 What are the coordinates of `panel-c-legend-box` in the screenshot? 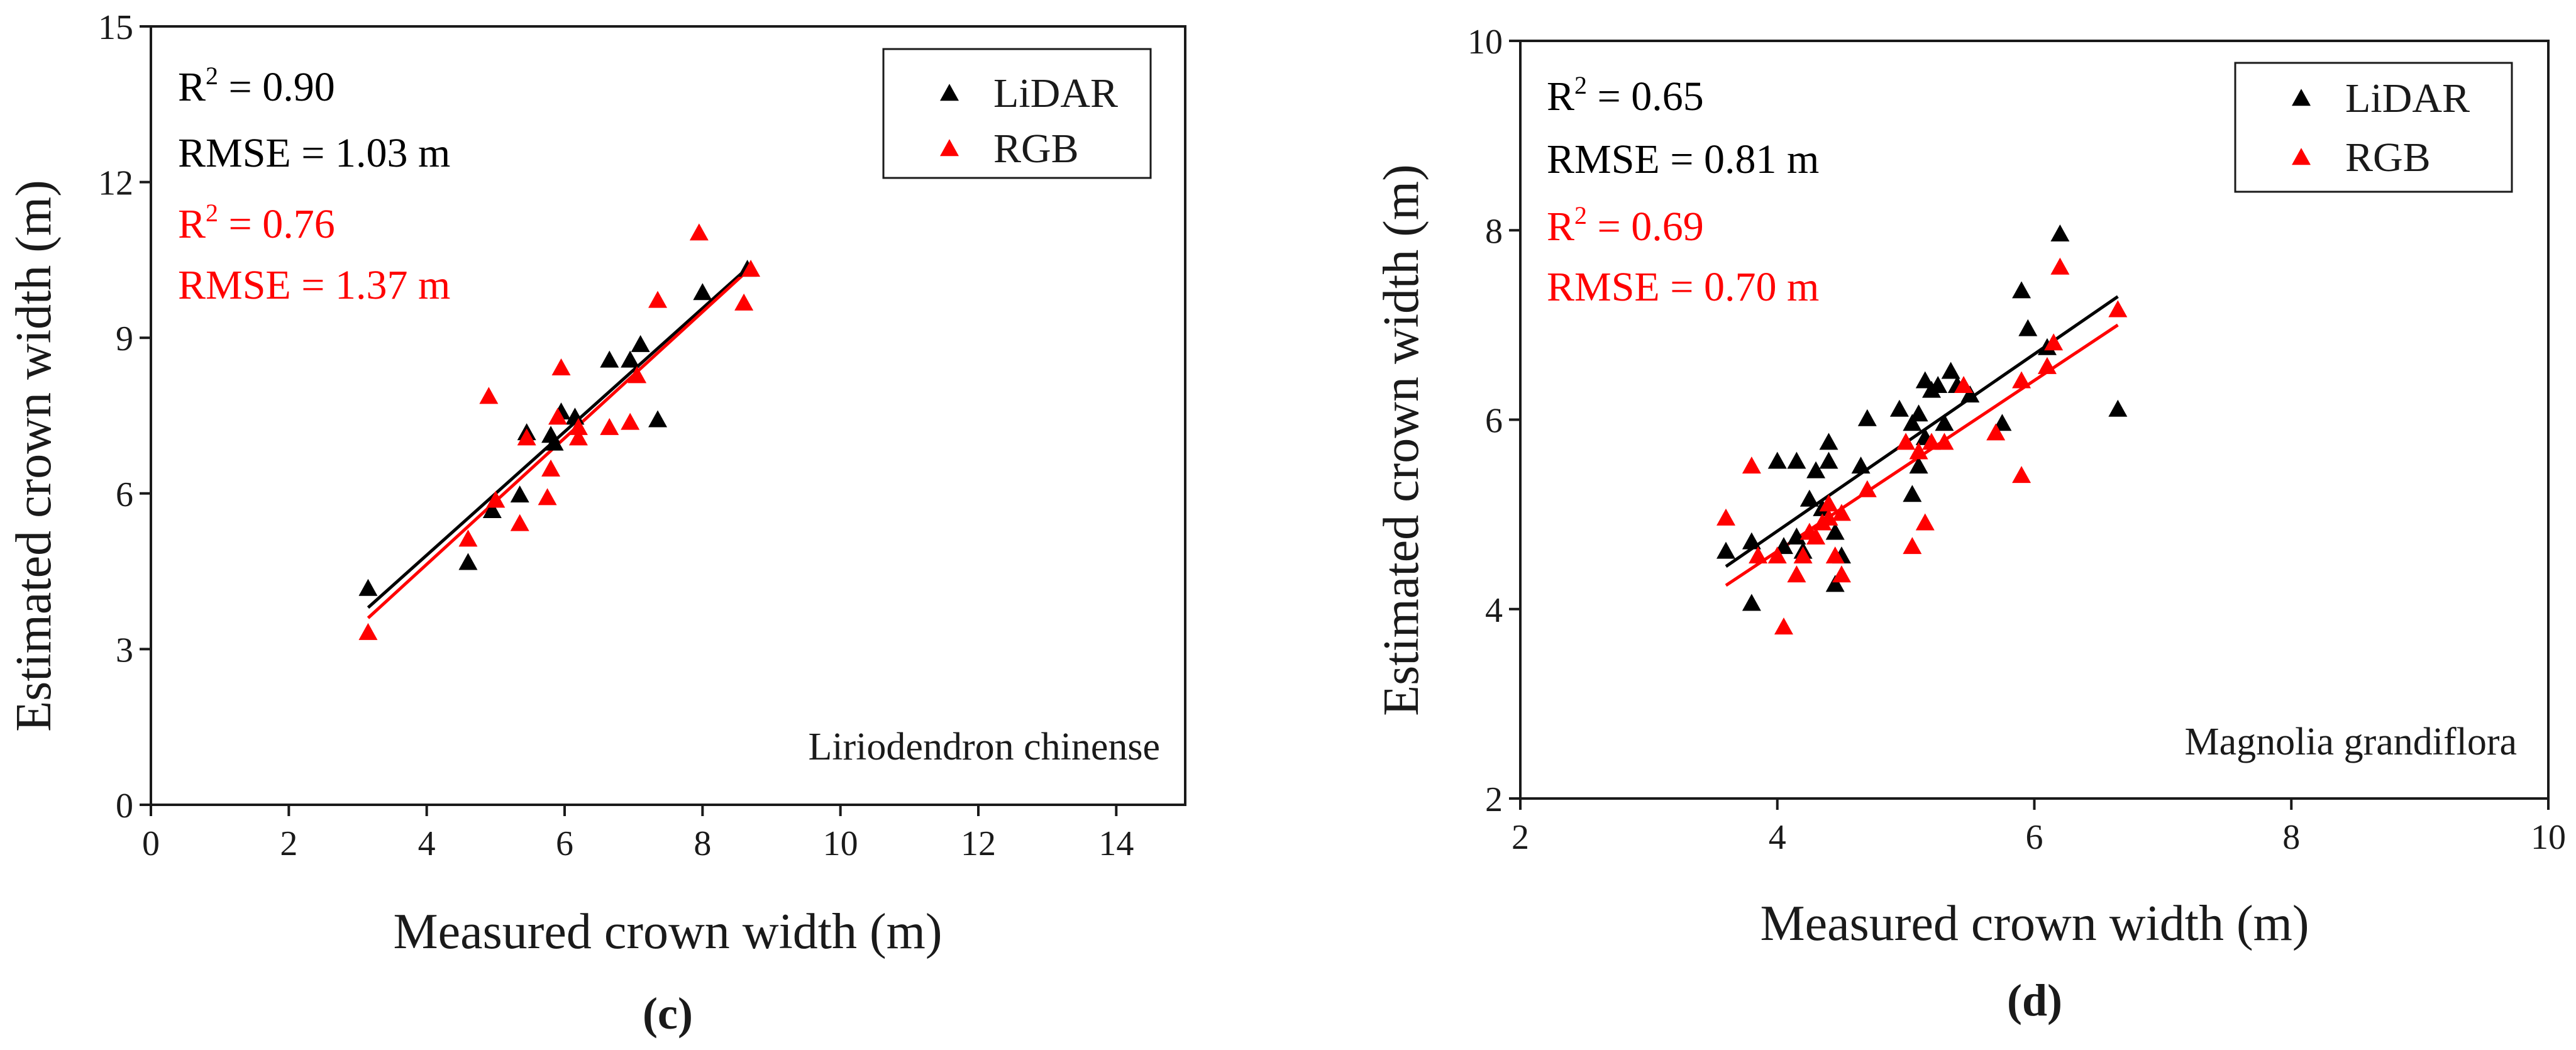 It's located at (1017, 113).